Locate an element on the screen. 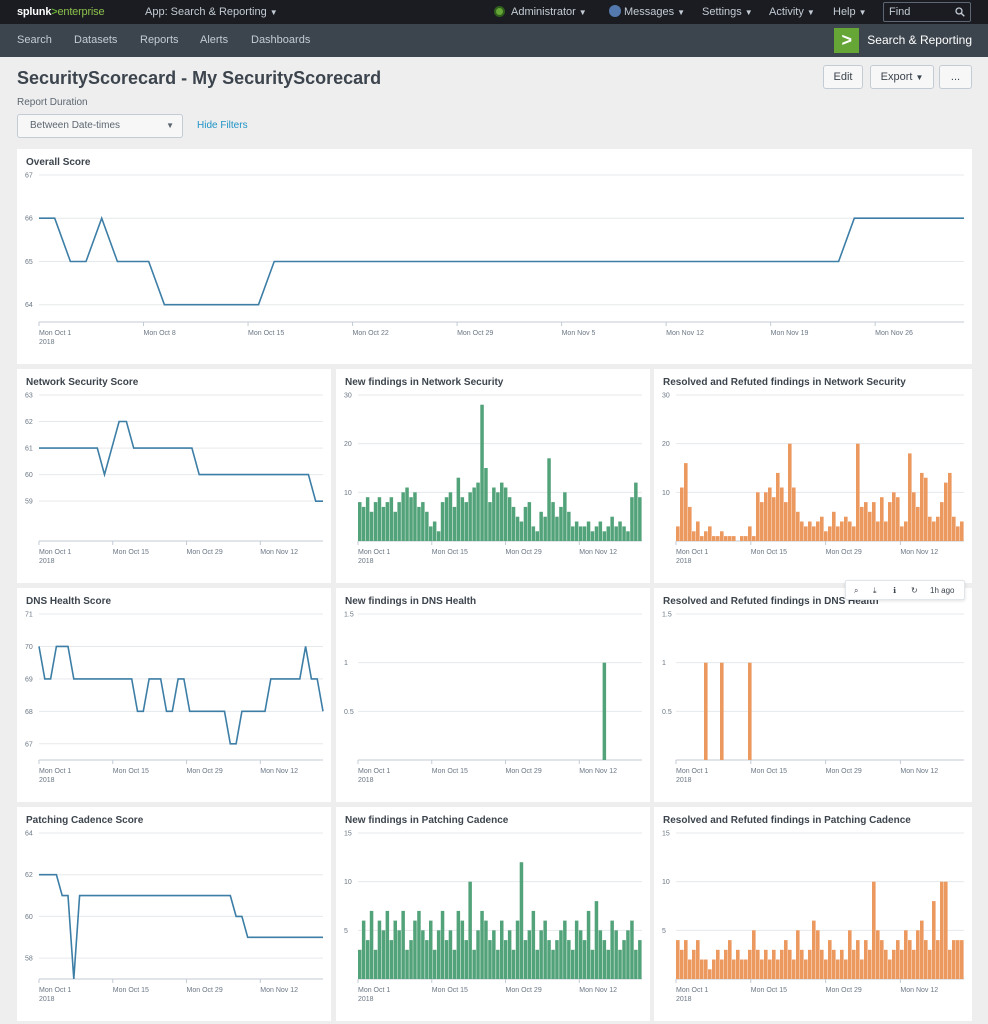  x-tick-label: Mon Oct 8 is located at coordinates (160, 333).